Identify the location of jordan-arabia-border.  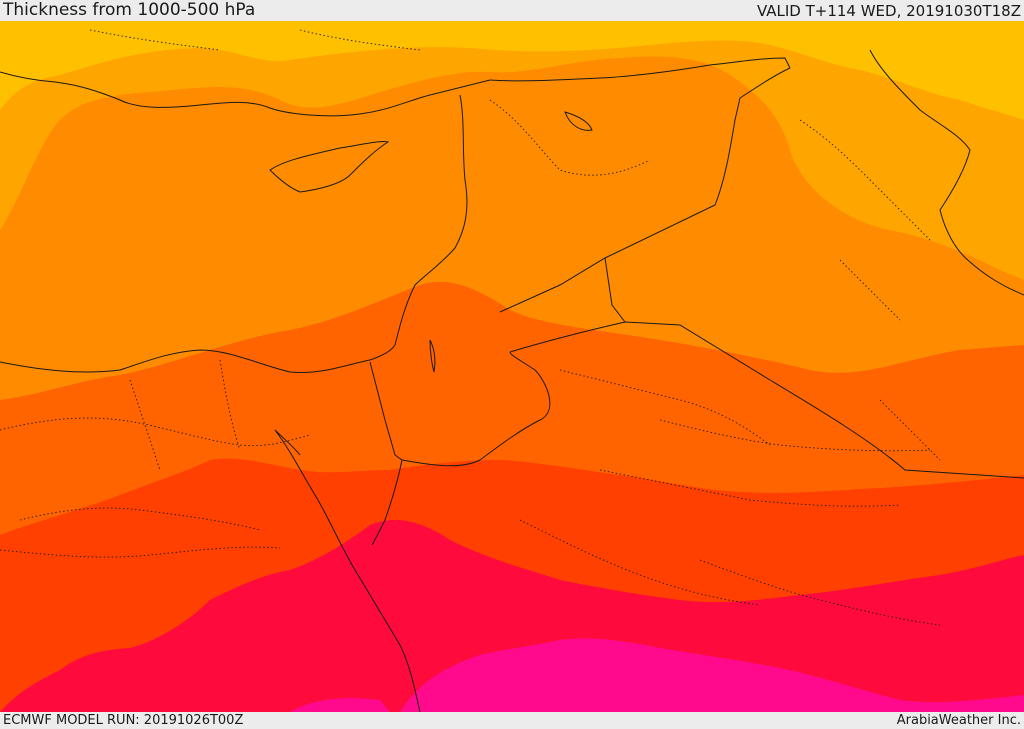
(476, 409).